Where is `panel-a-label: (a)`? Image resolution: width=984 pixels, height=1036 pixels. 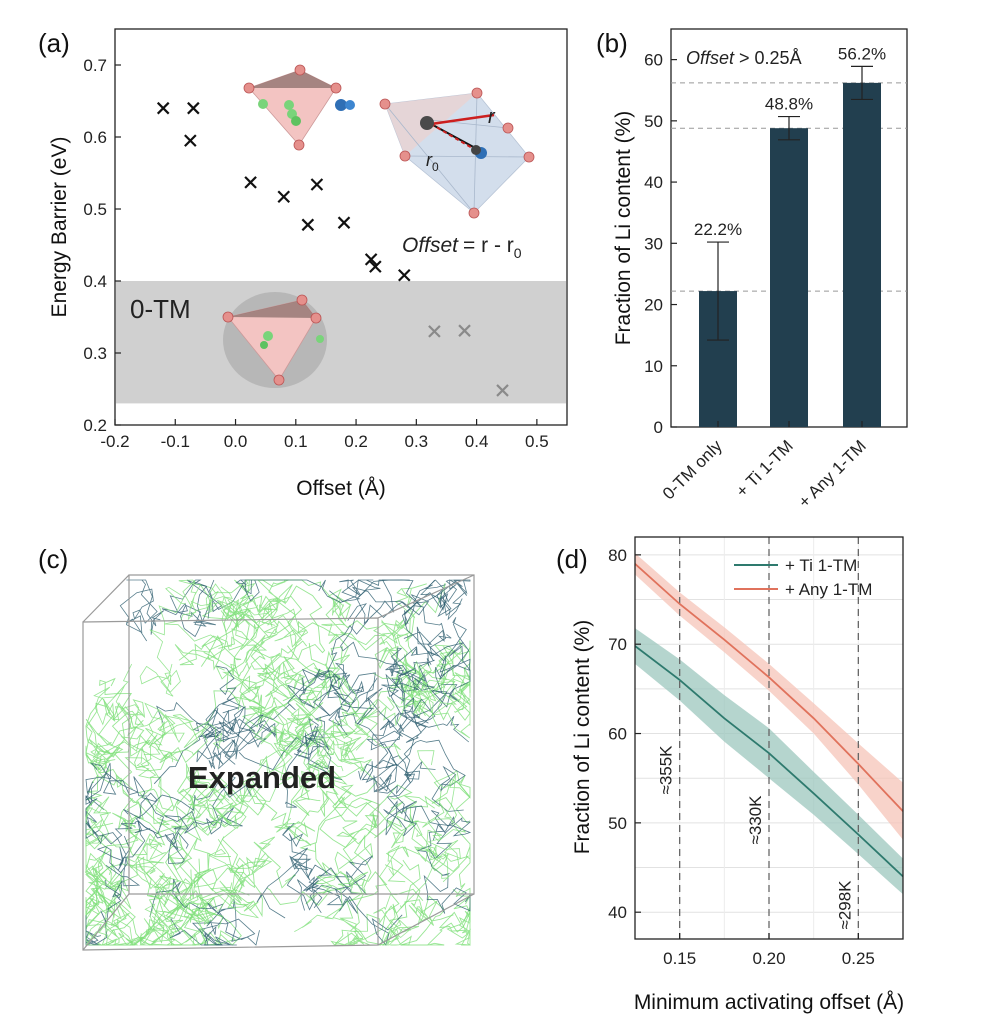 panel-a-label: (a) is located at coordinates (54, 43).